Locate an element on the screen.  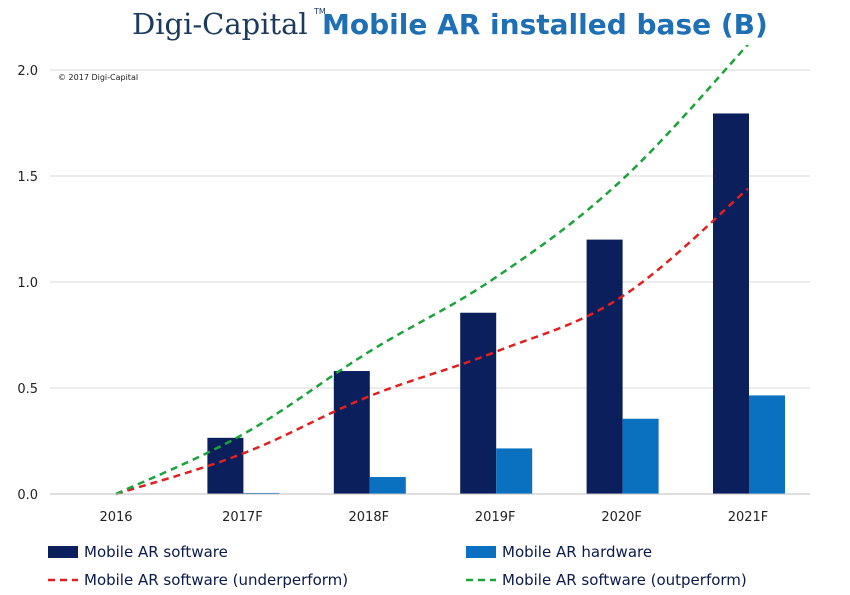
x-tick-label: 2021F is located at coordinates (748, 517).